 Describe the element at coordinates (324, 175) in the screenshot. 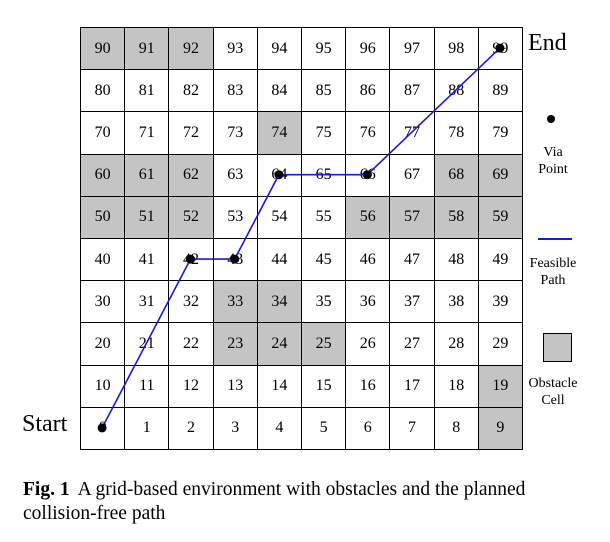

I see `grid-cell-65: 65` at that location.